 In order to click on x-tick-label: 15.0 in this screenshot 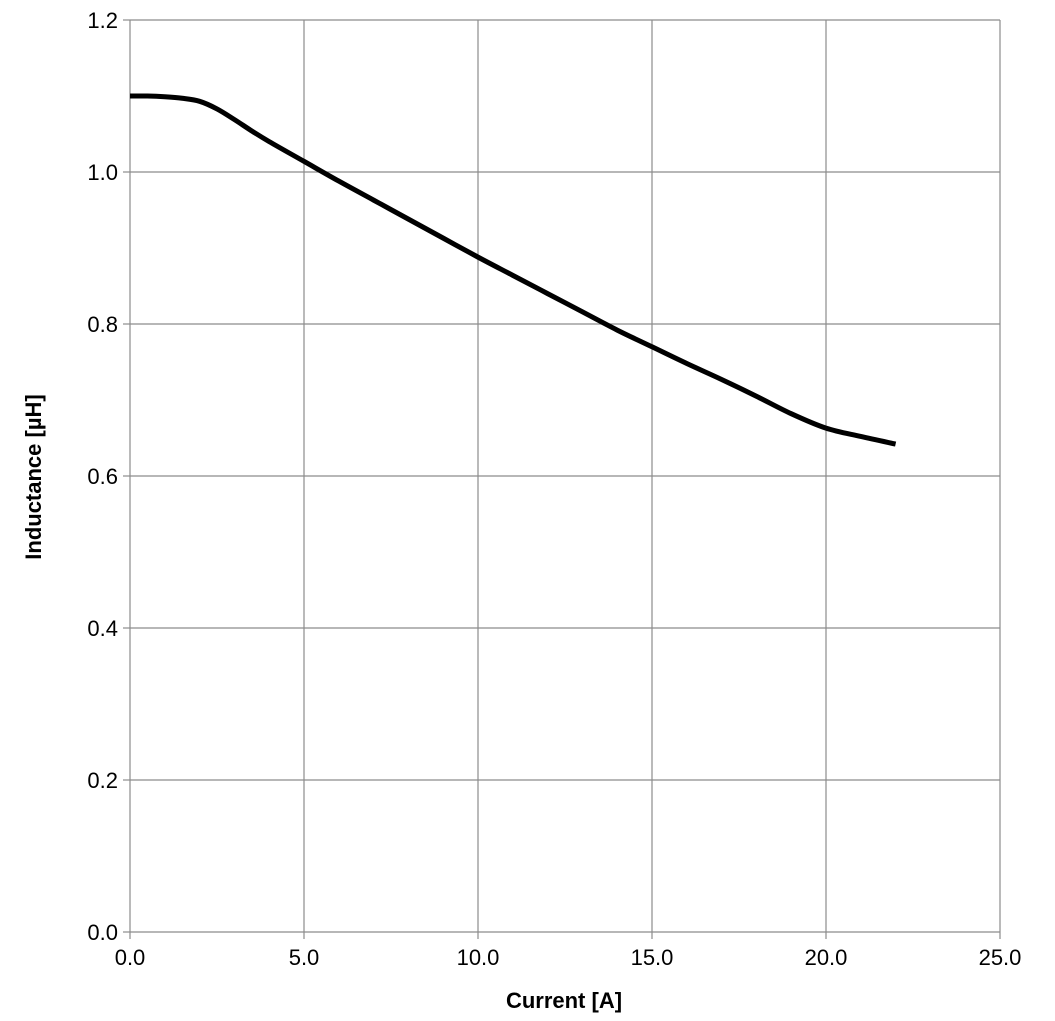, I will do `click(652, 957)`.